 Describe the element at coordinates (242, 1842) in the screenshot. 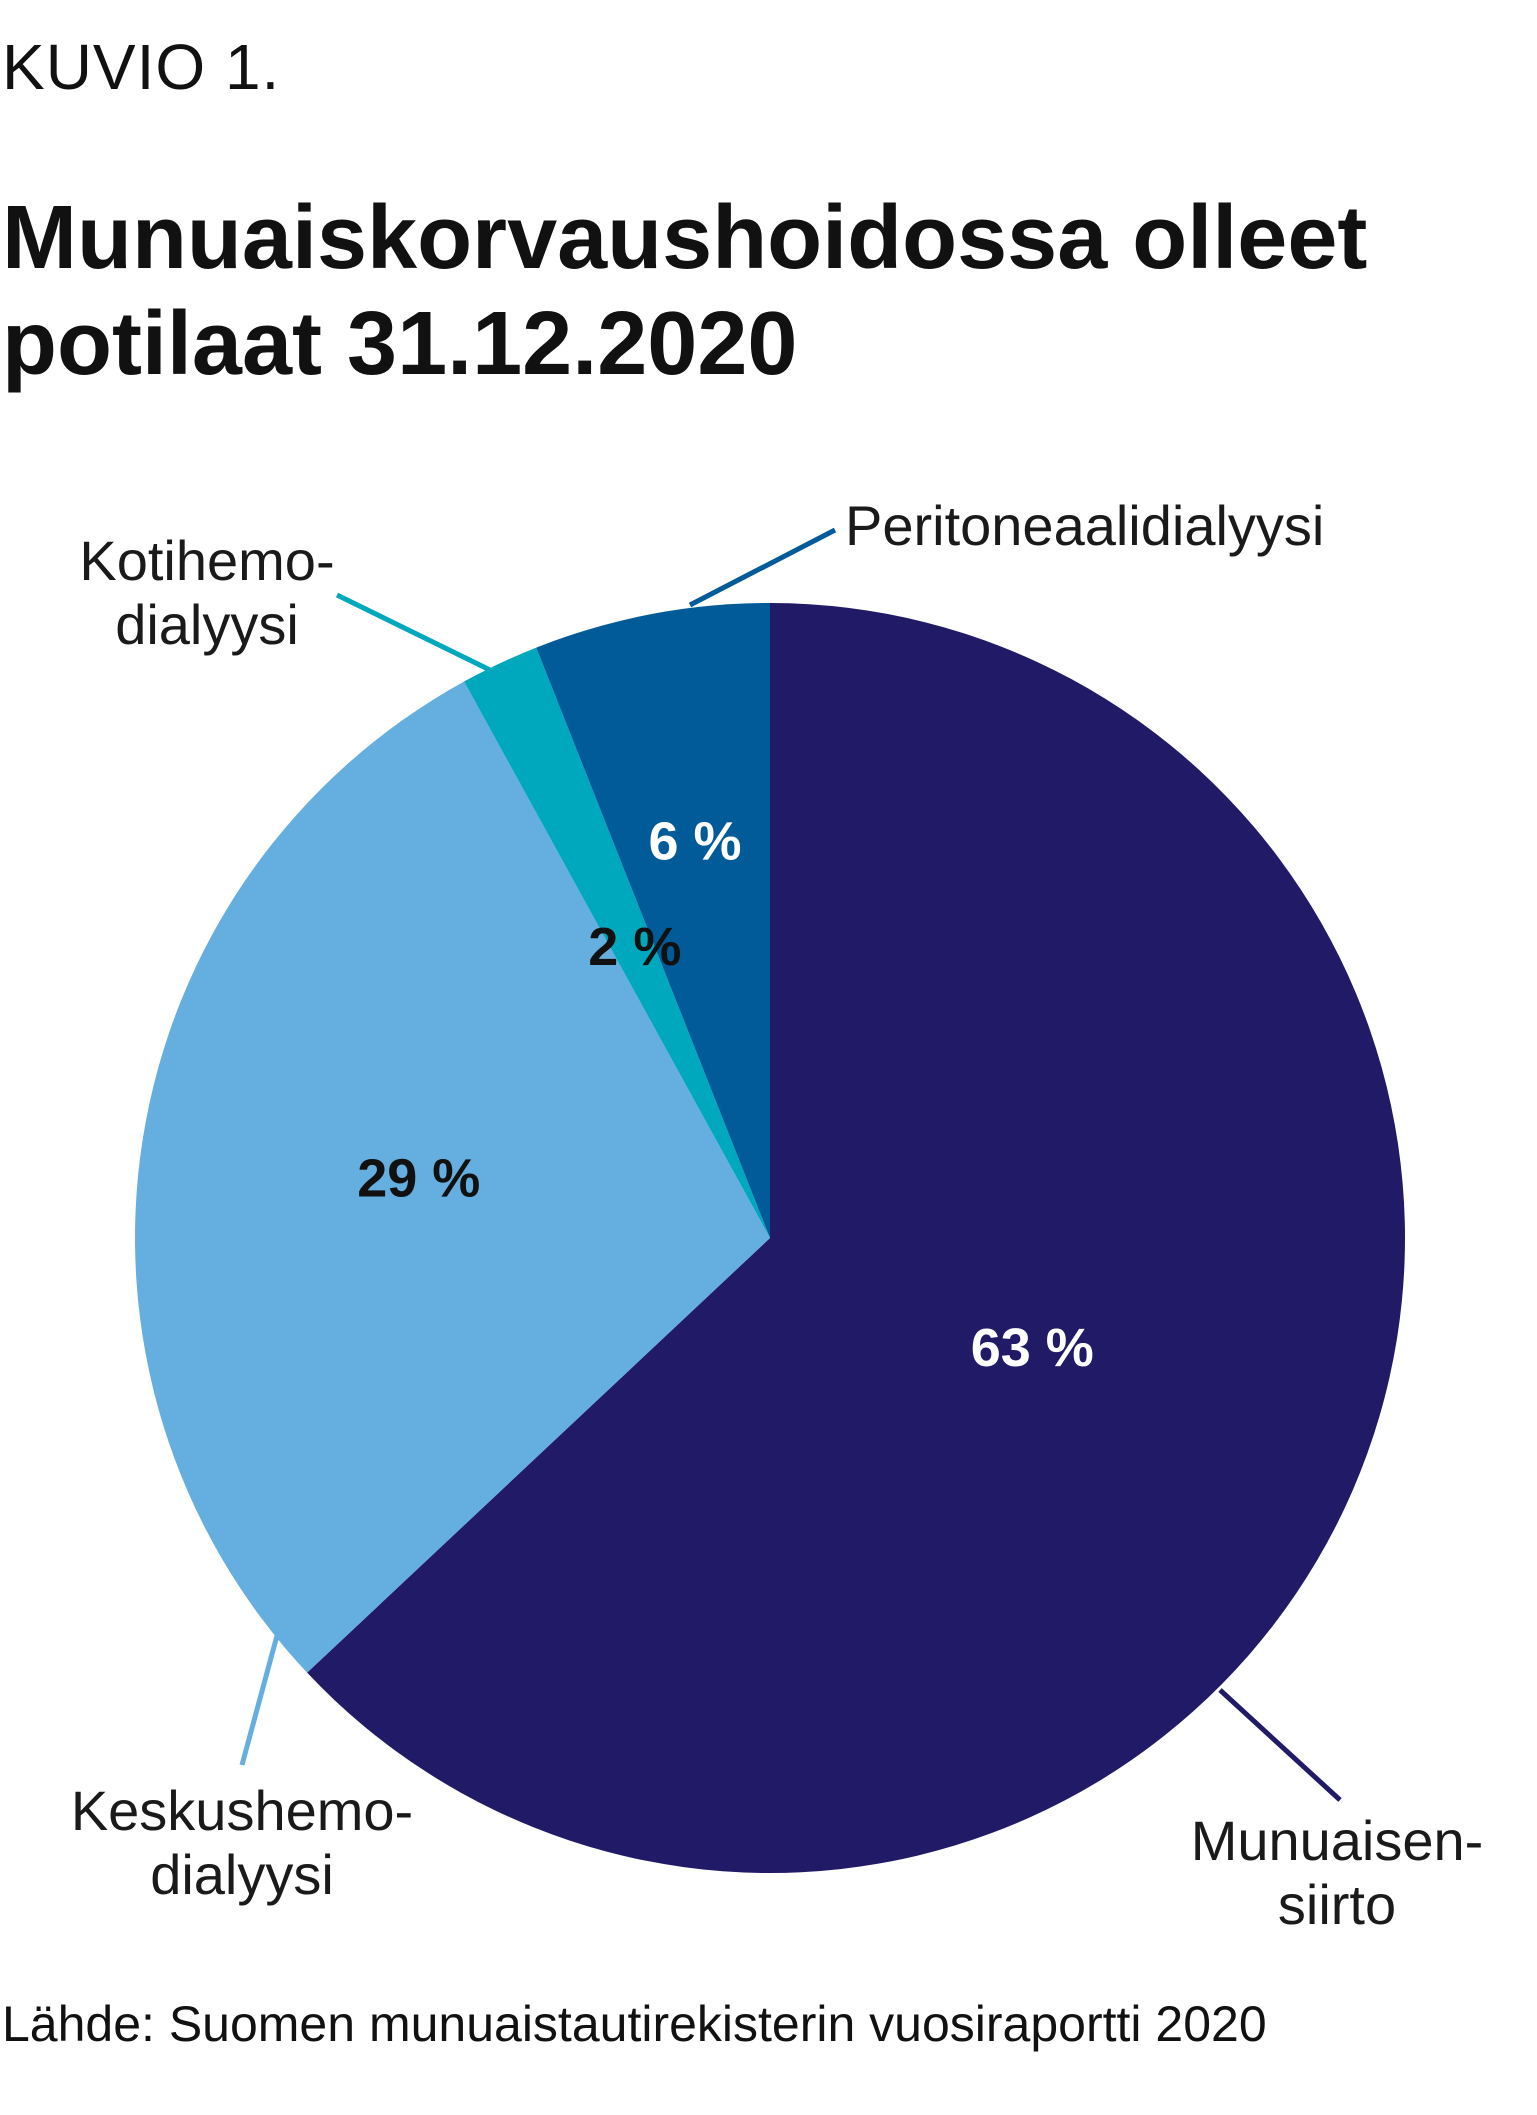

I see `category-label-2: Keskushemo-dialyysi` at that location.